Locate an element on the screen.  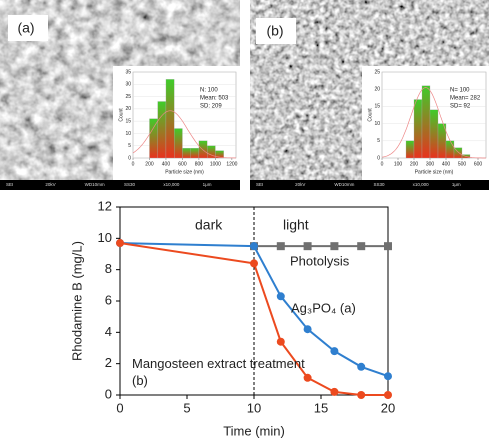
series-label-line: (b) is located at coordinates (140, 380).